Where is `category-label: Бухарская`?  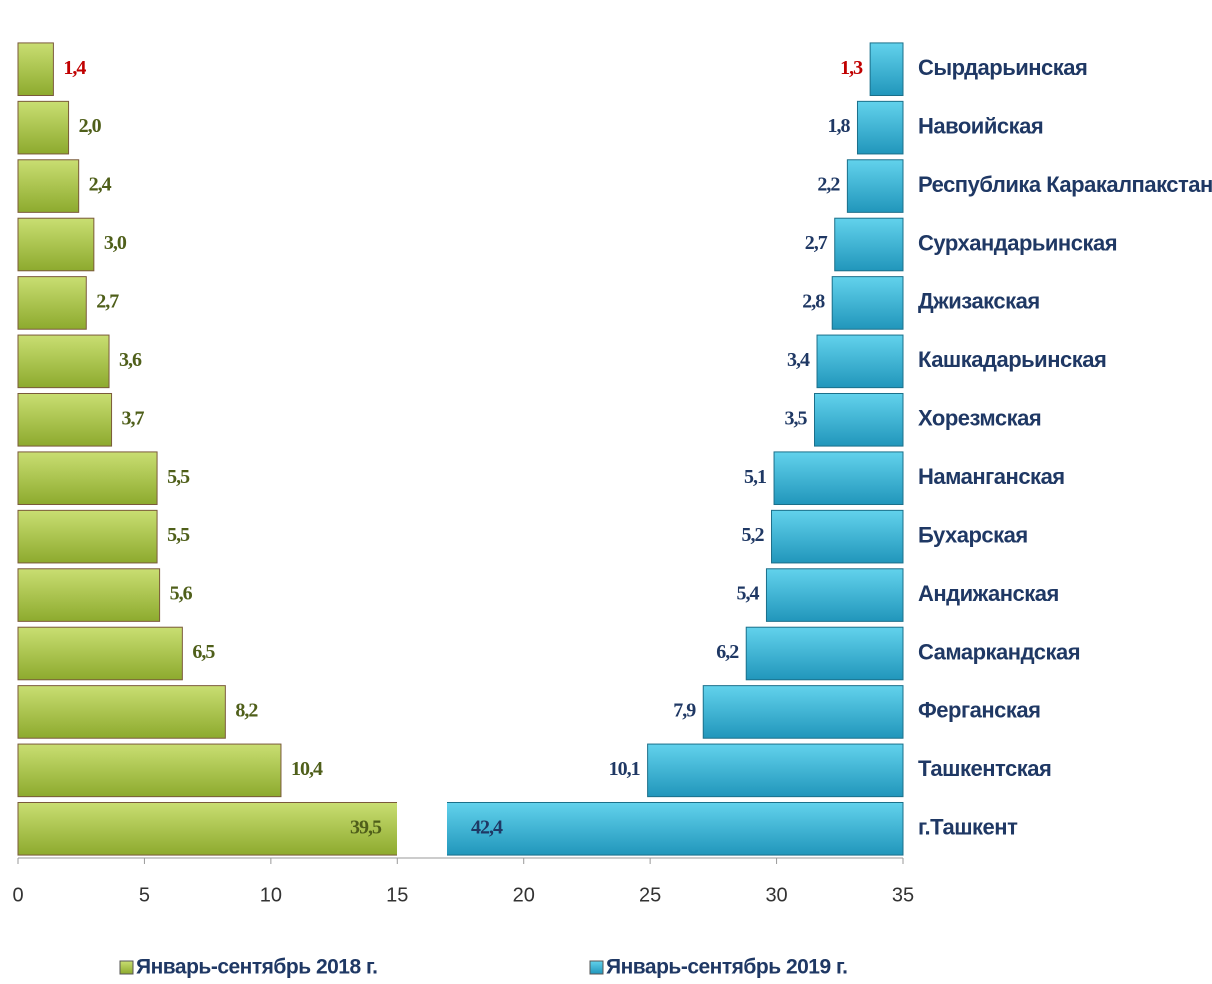
category-label: Бухарская is located at coordinates (973, 534).